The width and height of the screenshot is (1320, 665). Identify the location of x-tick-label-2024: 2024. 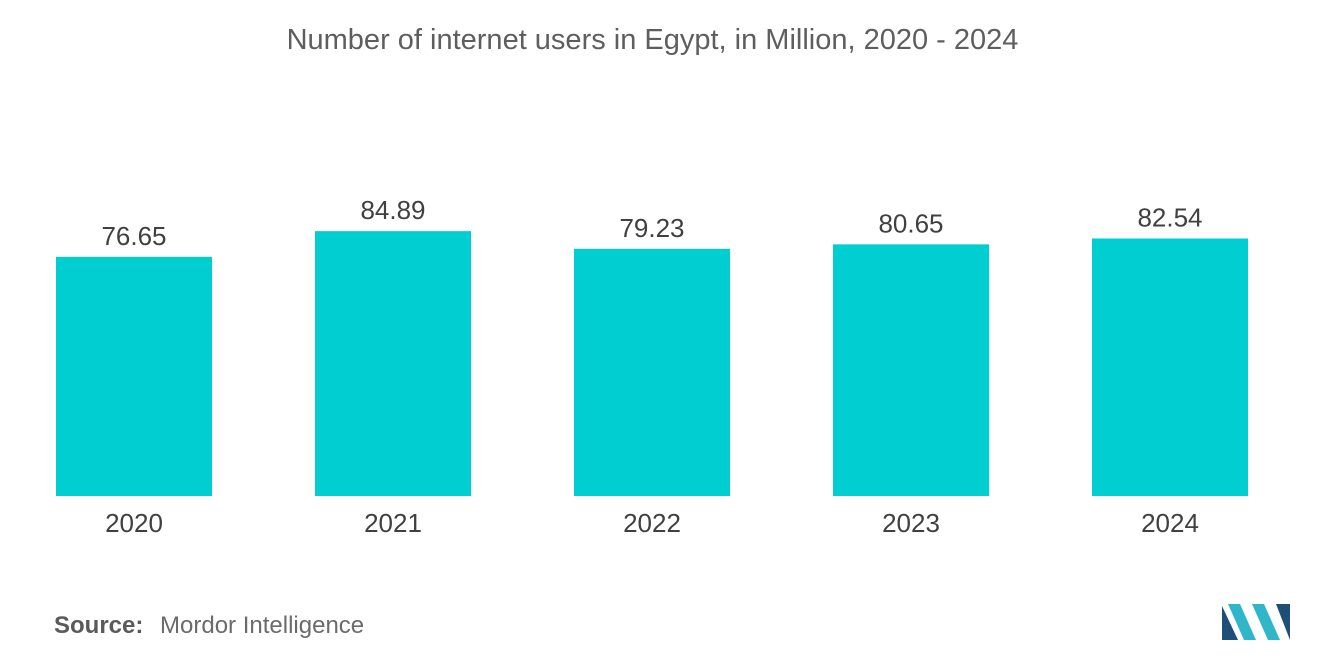
(1170, 523).